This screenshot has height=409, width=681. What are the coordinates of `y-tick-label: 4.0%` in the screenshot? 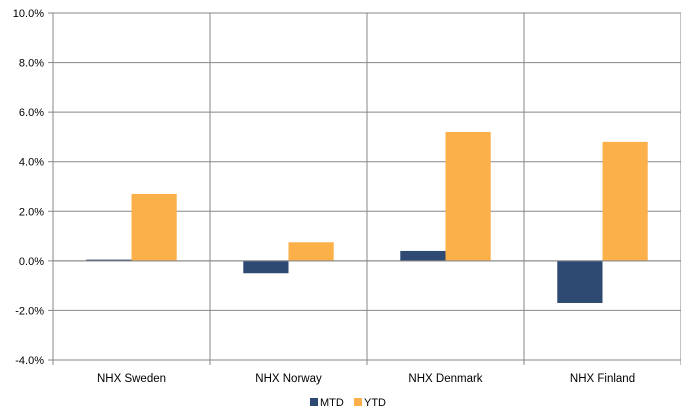 It's located at (31, 163).